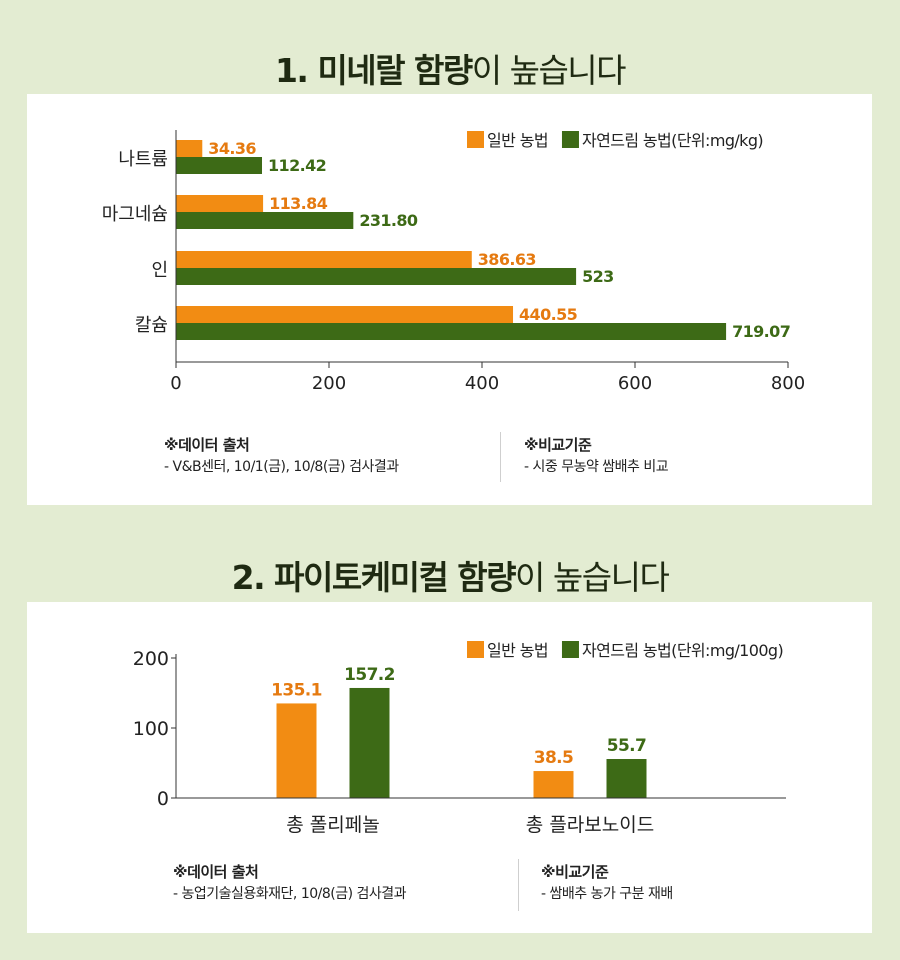 The image size is (900, 960). Describe the element at coordinates (159, 270) in the screenshot. I see `category-label: 인` at that location.